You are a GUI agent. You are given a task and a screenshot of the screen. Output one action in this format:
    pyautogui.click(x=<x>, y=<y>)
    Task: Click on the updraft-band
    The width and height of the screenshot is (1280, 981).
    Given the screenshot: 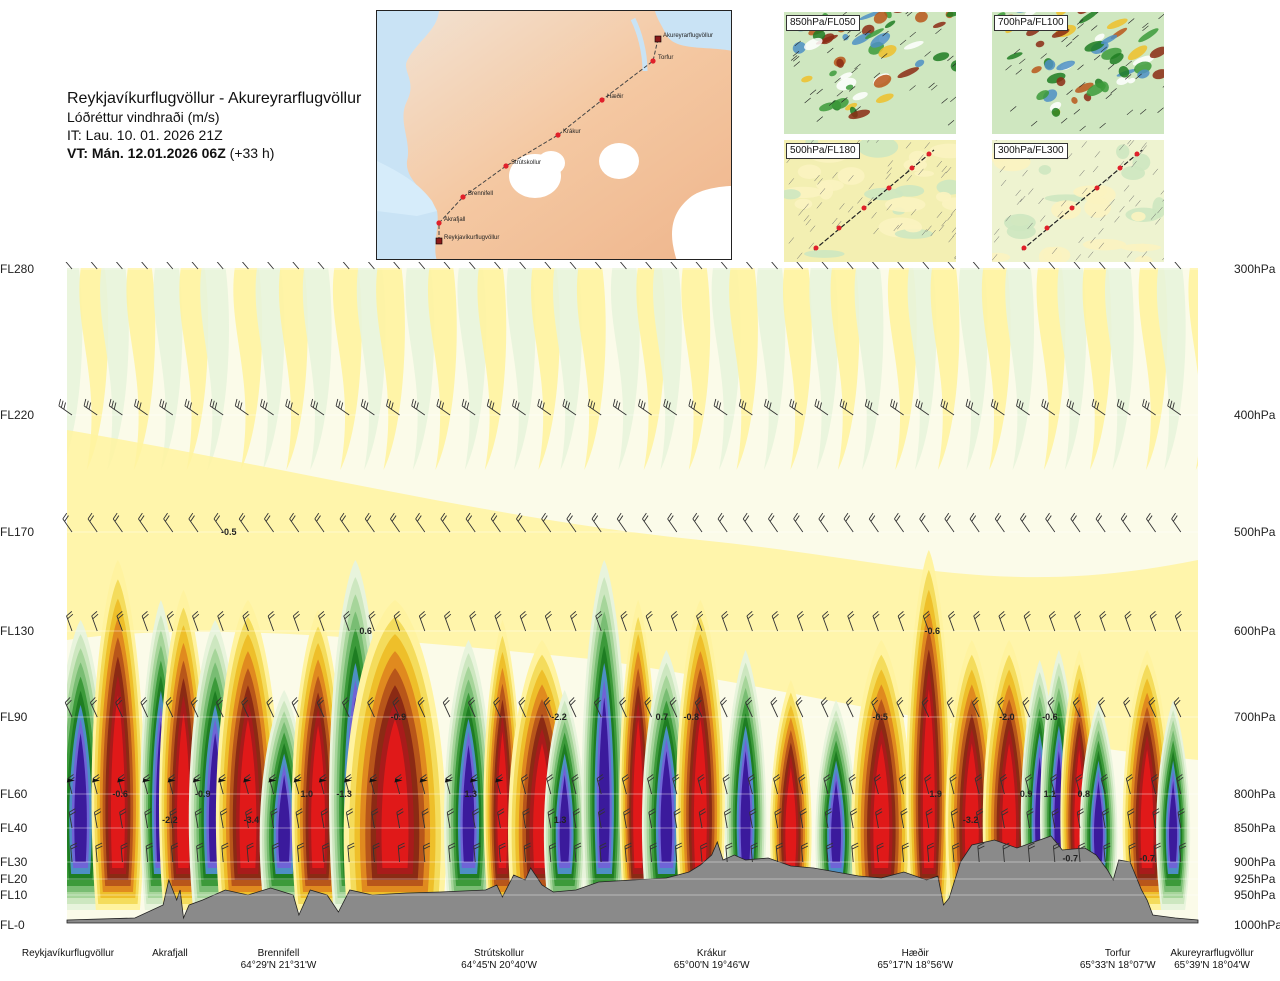 What is the action you would take?
    pyautogui.click(x=604, y=779)
    